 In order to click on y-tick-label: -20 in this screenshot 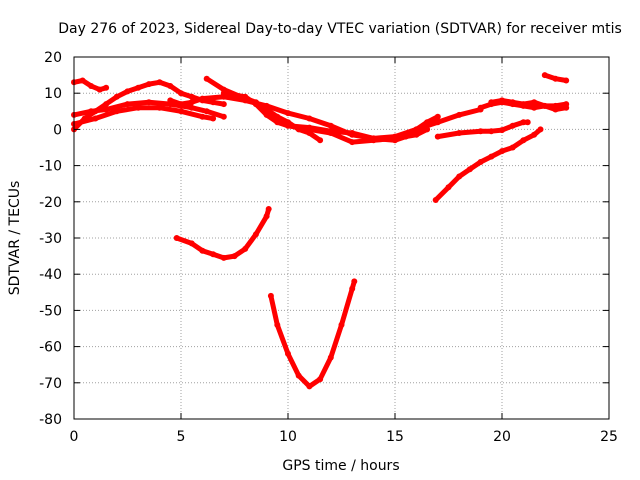, I will do `click(50, 203)`.